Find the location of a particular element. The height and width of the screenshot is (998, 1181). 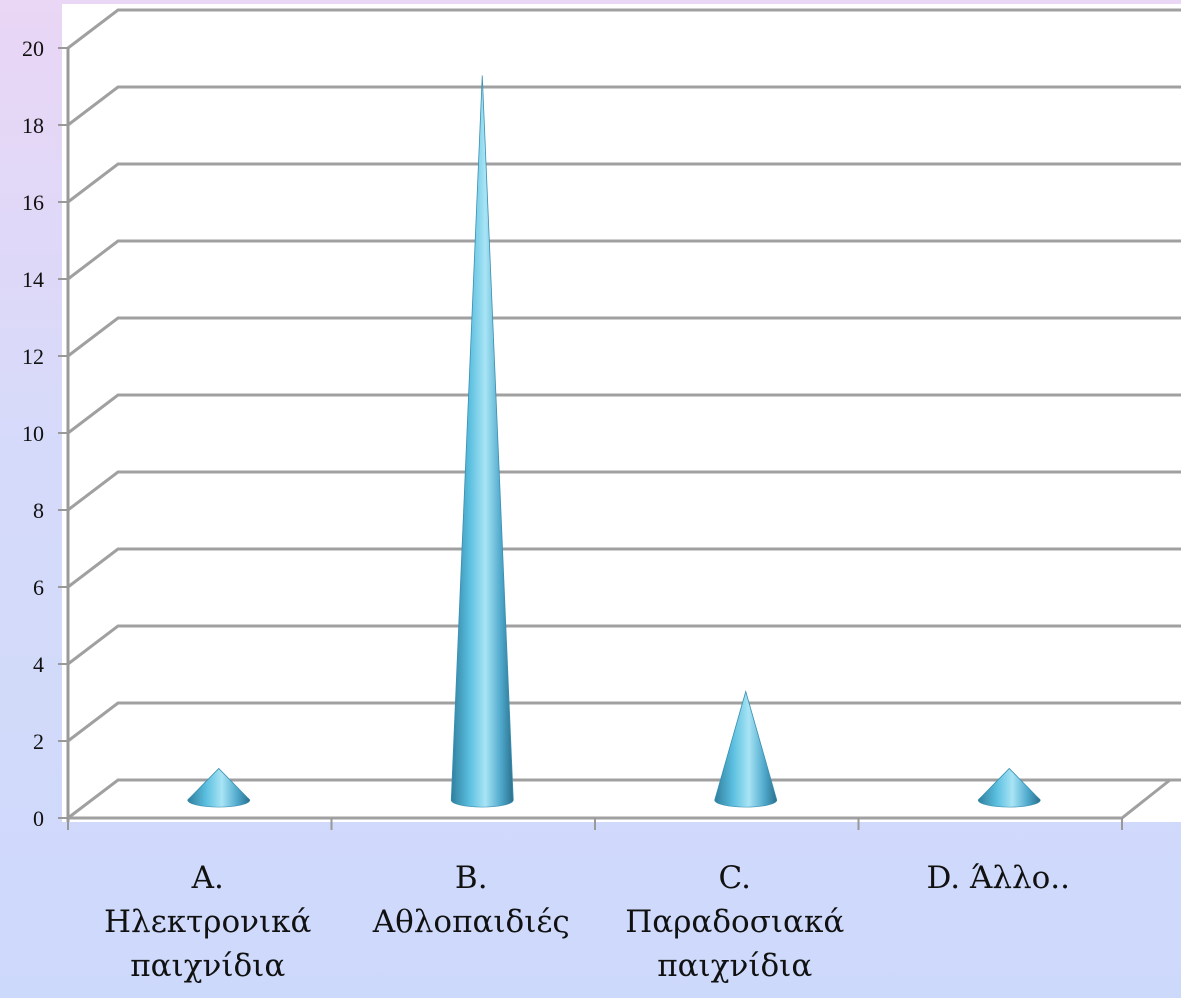

y-tick-label: 6 is located at coordinates (38, 587).